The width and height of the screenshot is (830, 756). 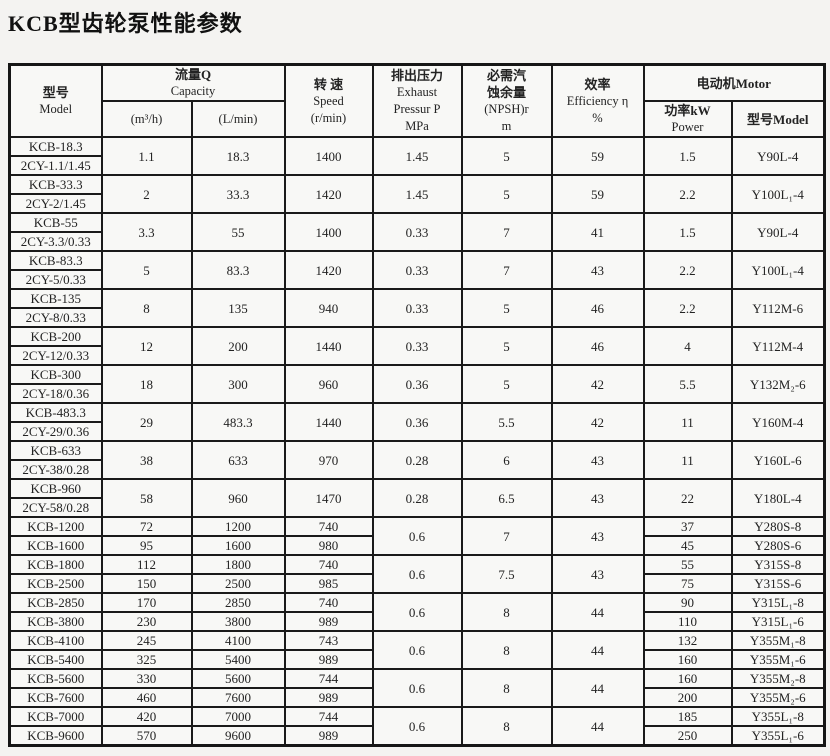 I want to click on cell-eff: 59, so click(x=597, y=156).